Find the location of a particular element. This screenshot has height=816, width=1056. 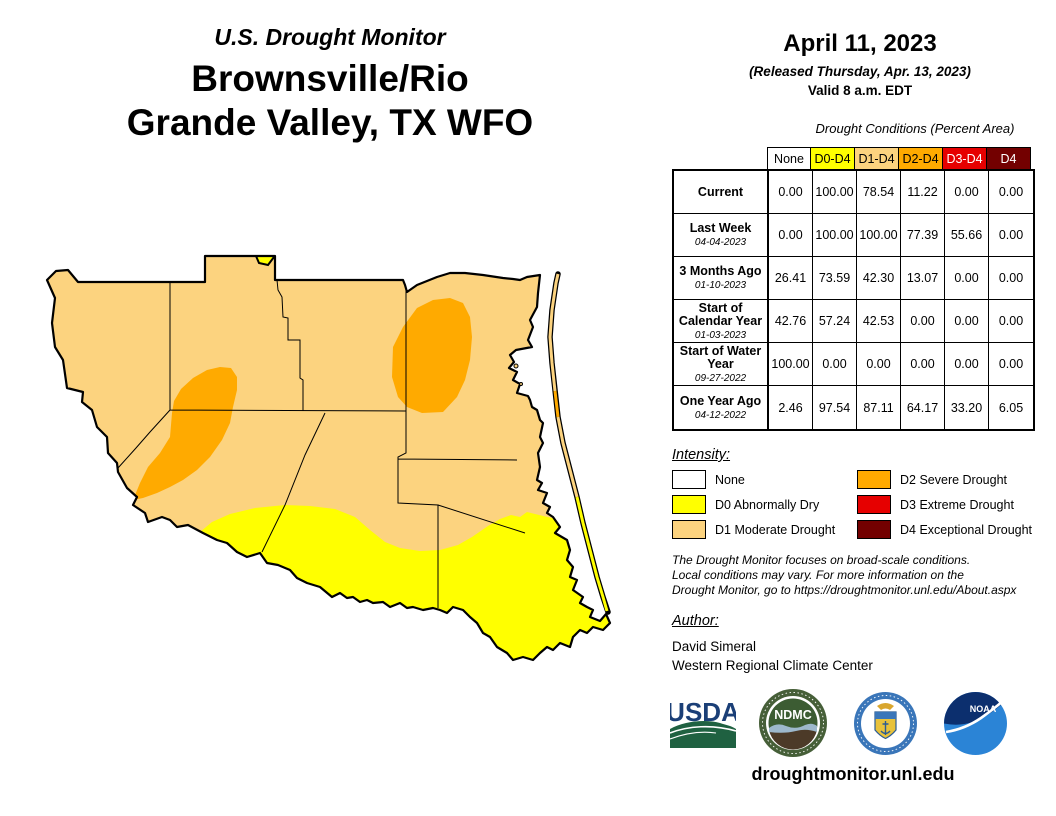

commerce-logo is located at coordinates (885, 723).